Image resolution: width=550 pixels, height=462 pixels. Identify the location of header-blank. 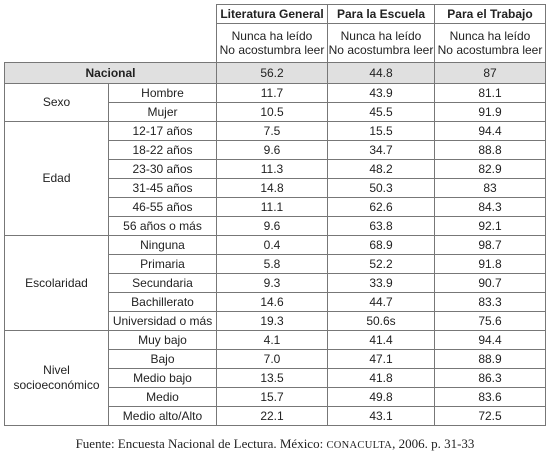
(57, 14).